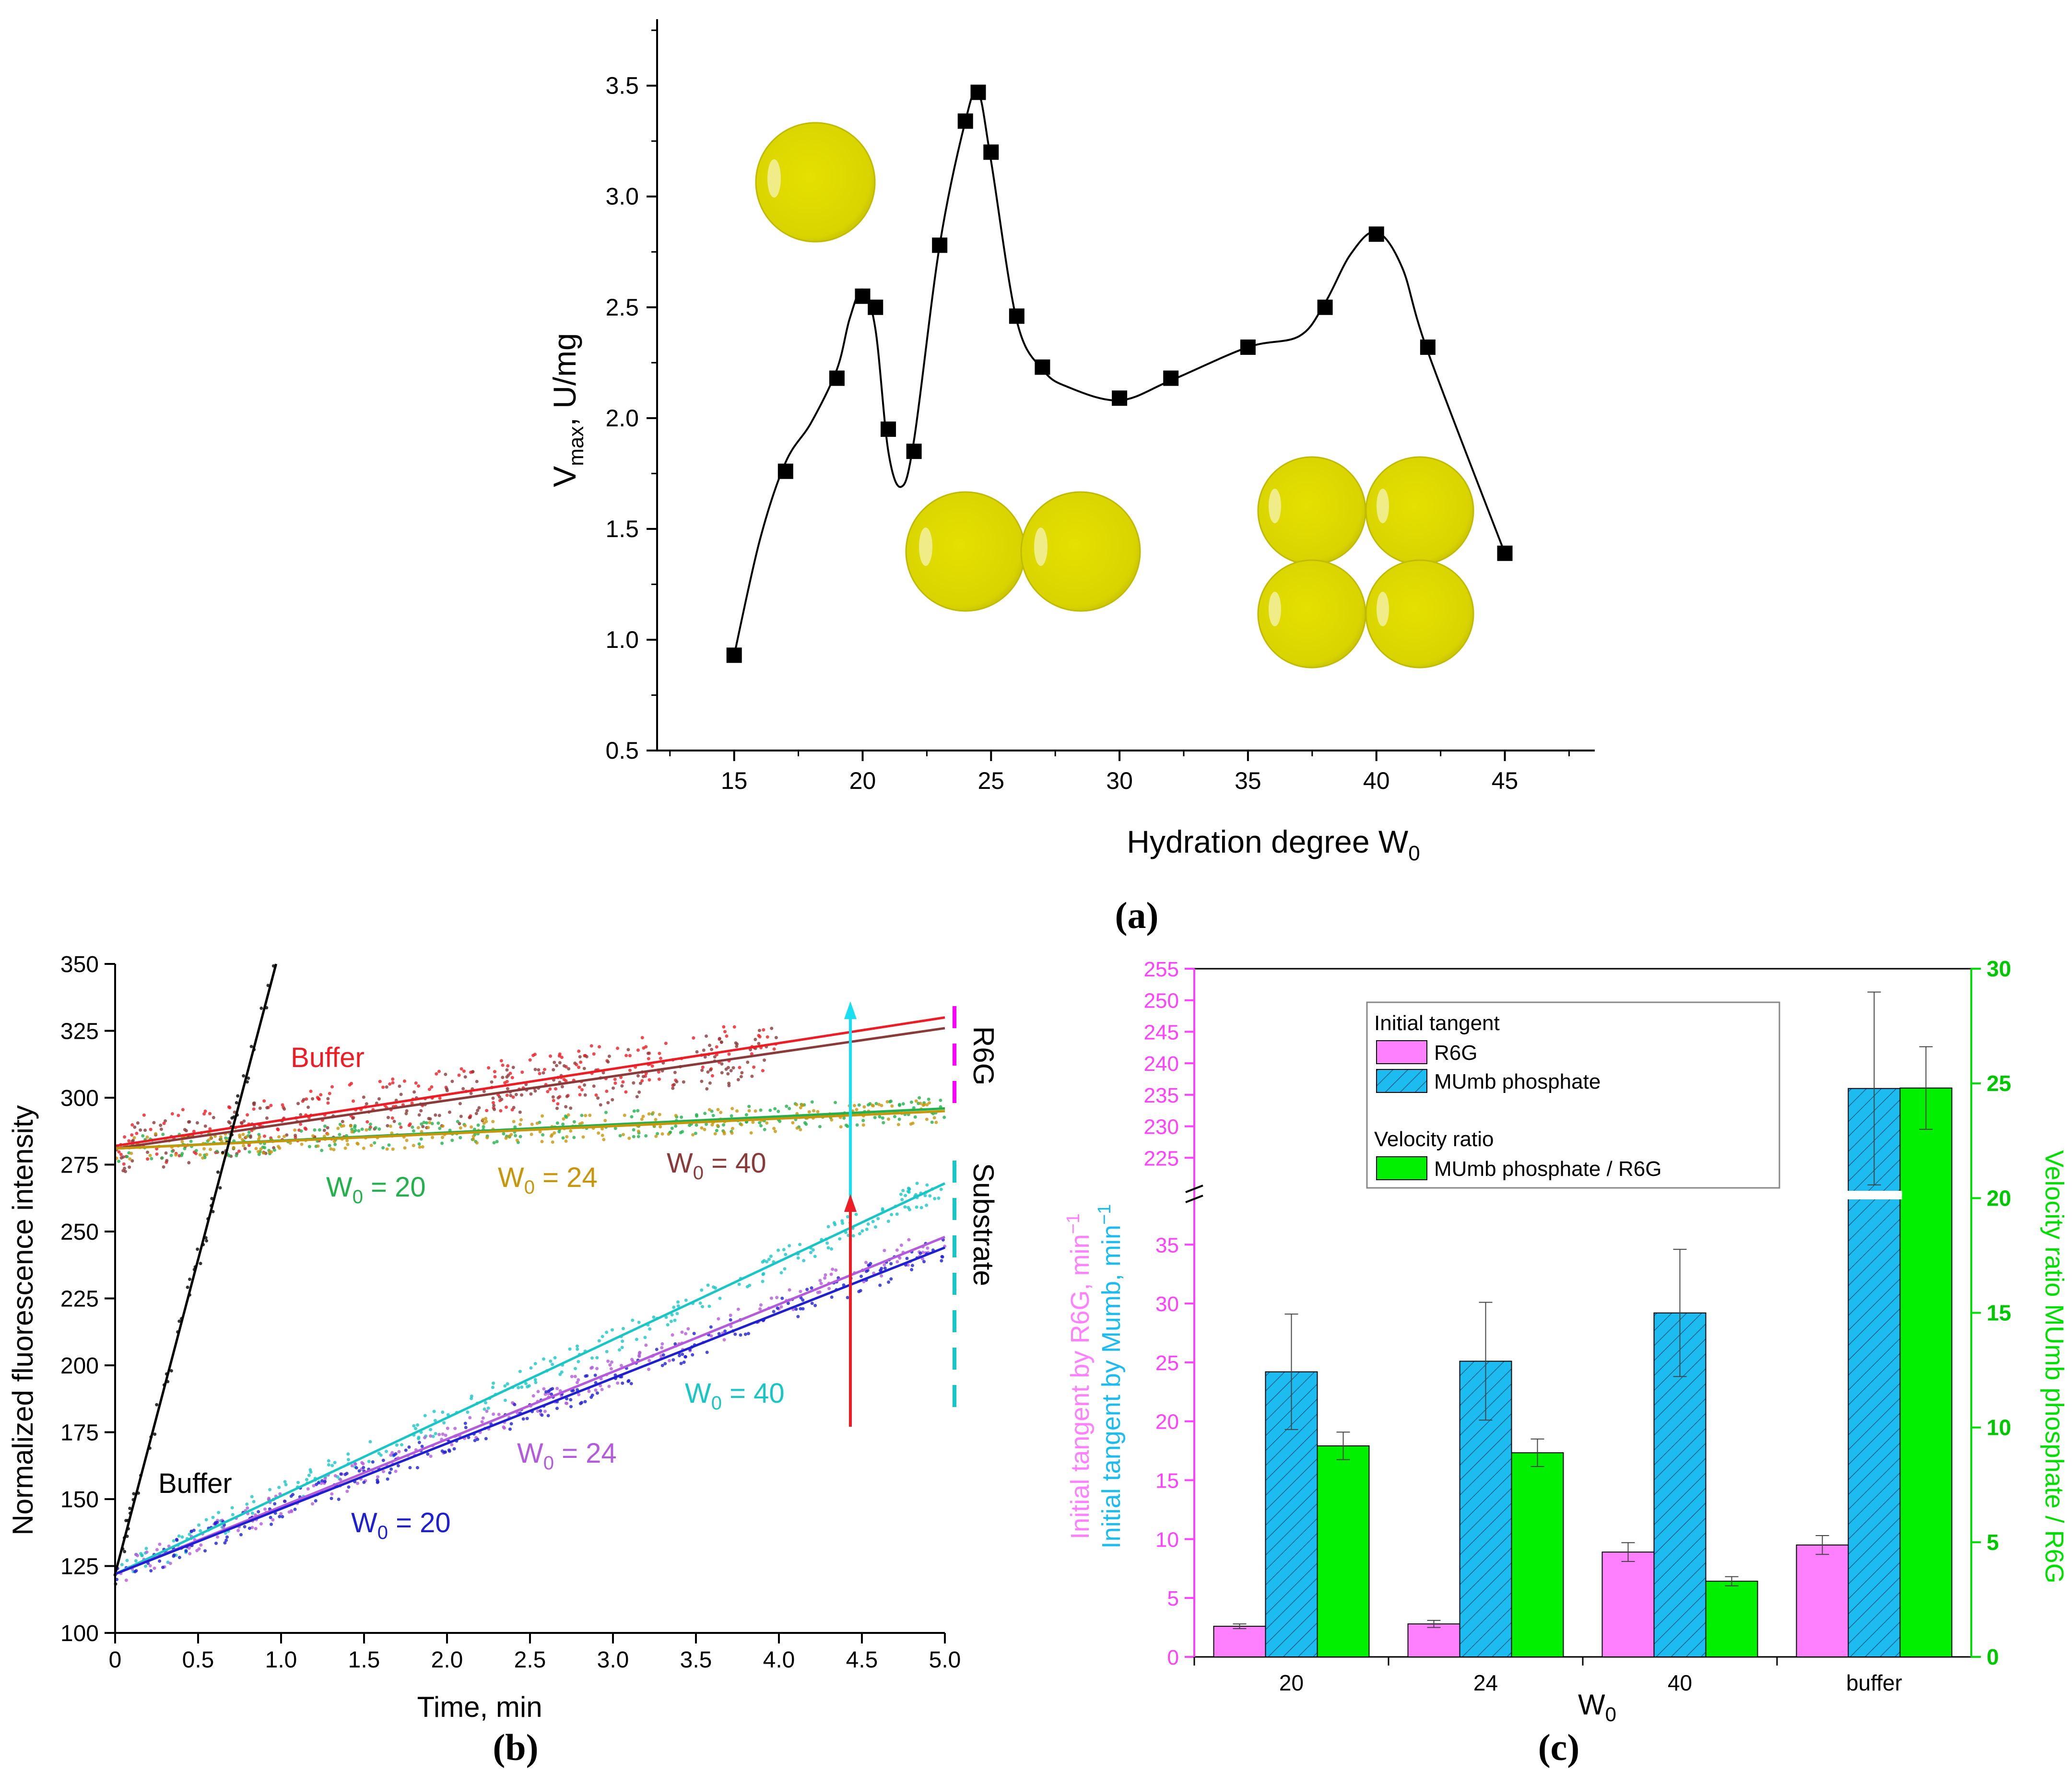 Image resolution: width=2072 pixels, height=1772 pixels. What do you see at coordinates (530, 1269) in the screenshot?
I see `panel-b-fit-lines` at bounding box center [530, 1269].